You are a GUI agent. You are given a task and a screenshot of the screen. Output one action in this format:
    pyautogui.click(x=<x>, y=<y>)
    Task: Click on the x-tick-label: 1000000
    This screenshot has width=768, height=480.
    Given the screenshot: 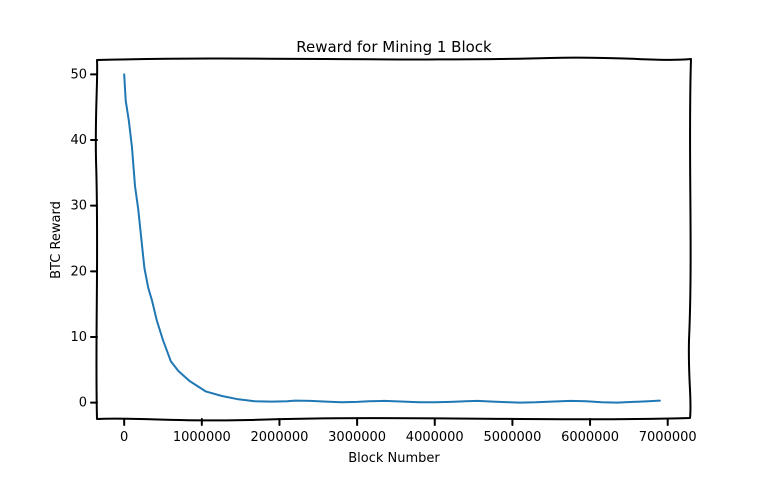 What is the action you would take?
    pyautogui.click(x=202, y=437)
    